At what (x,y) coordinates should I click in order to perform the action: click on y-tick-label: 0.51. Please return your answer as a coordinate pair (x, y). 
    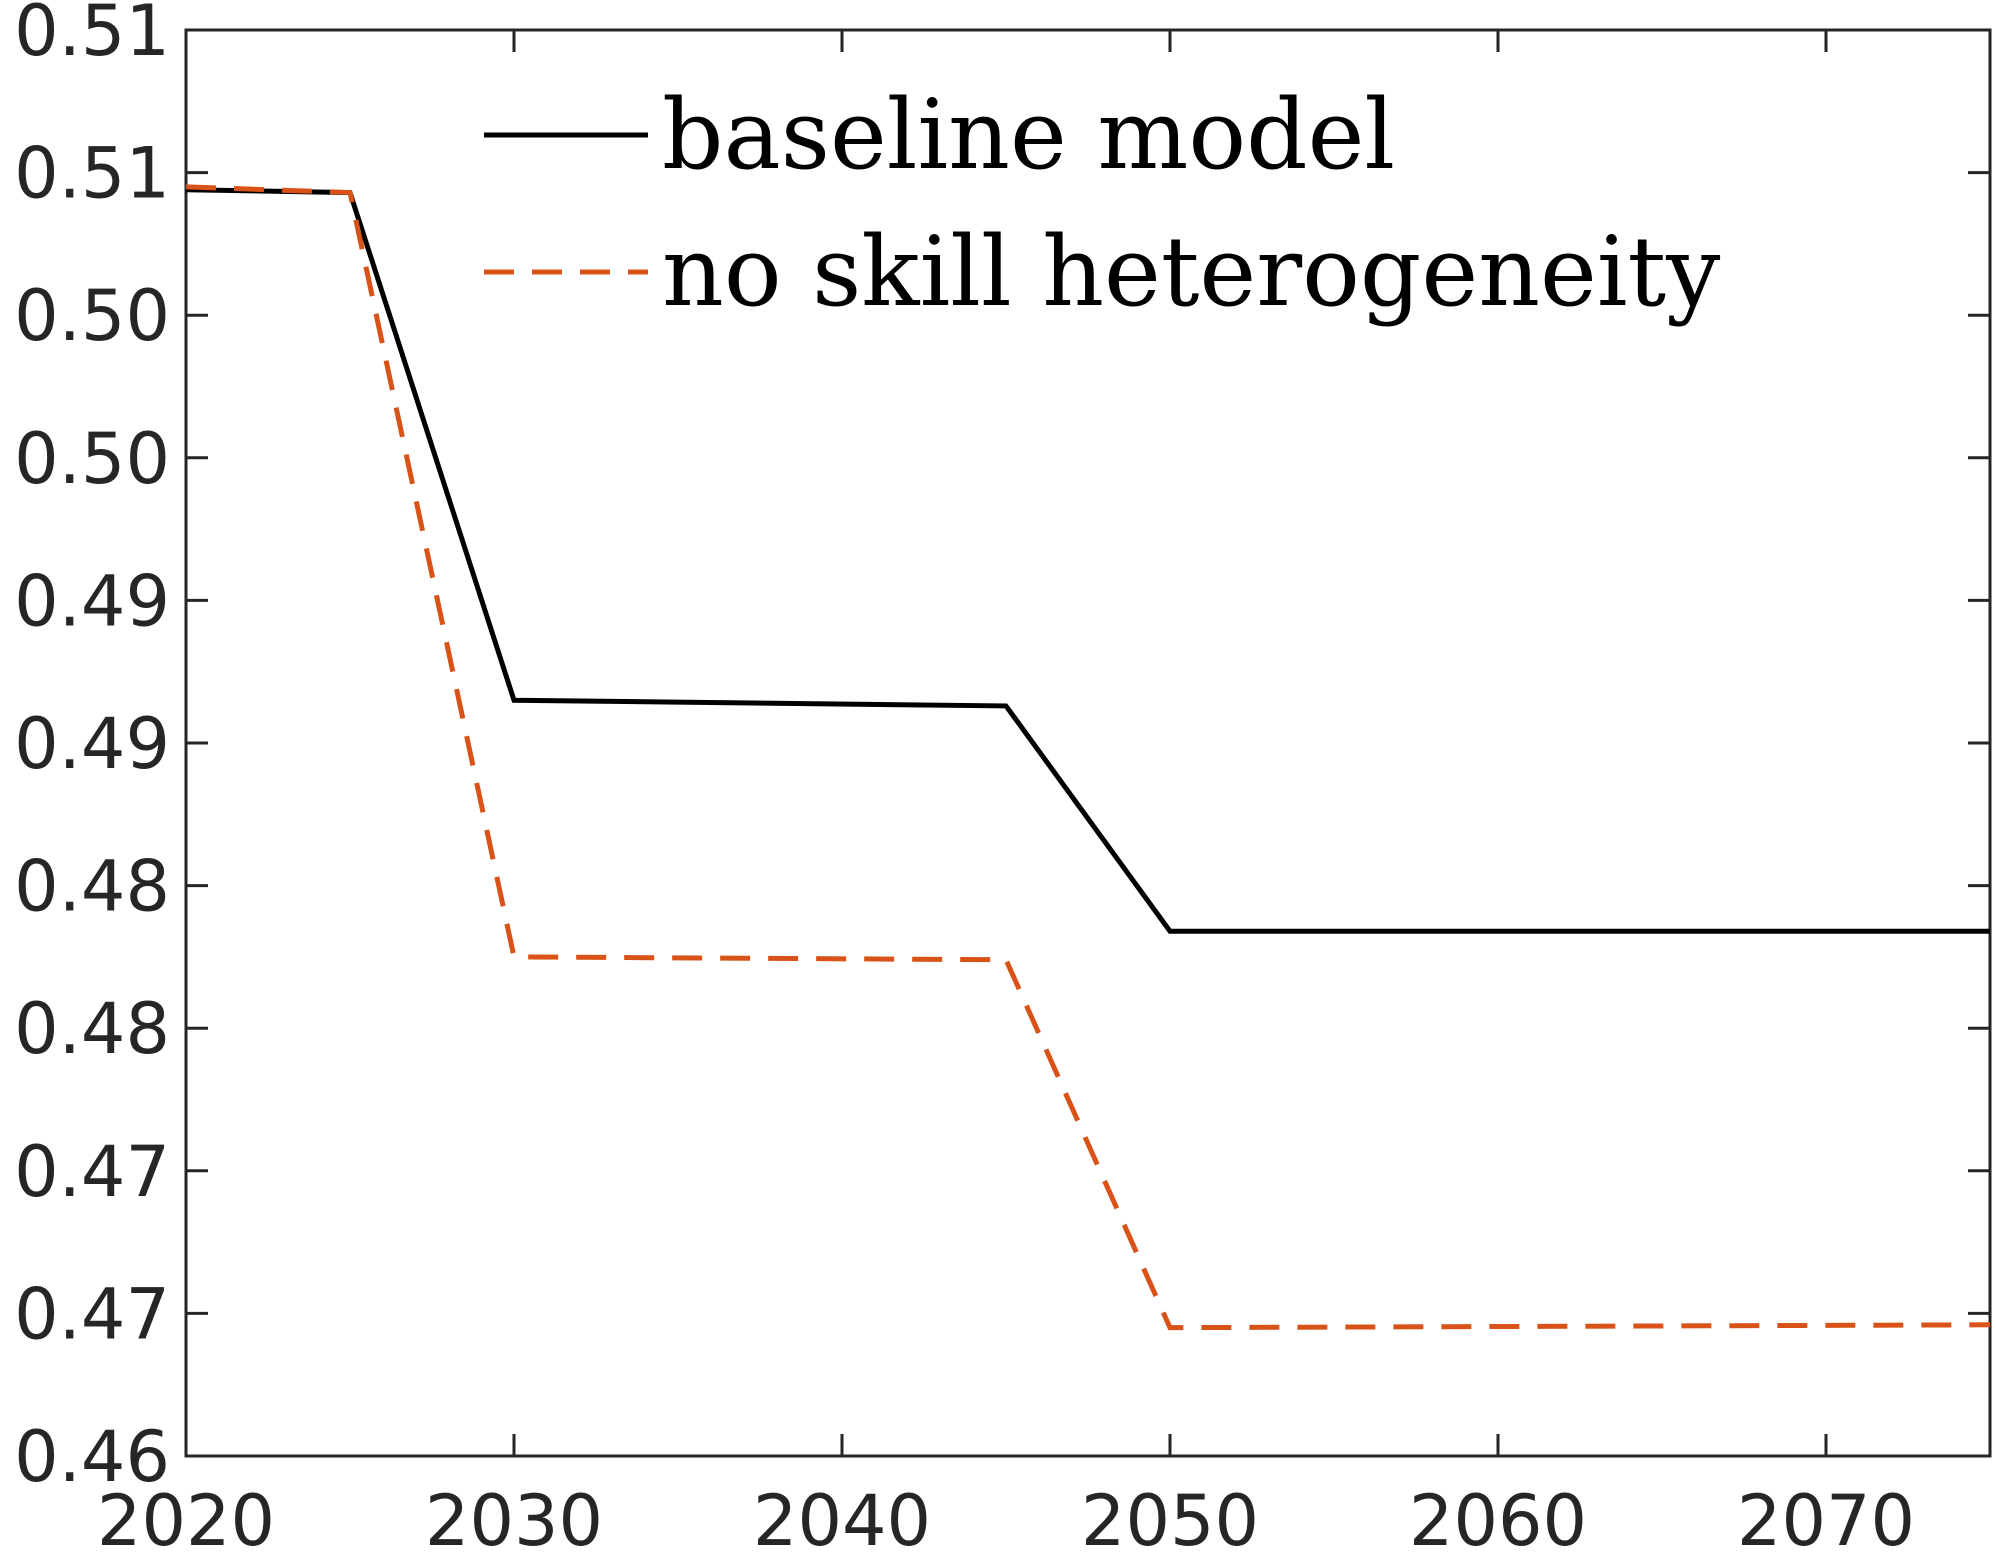
    Looking at the image, I should click on (92, 174).